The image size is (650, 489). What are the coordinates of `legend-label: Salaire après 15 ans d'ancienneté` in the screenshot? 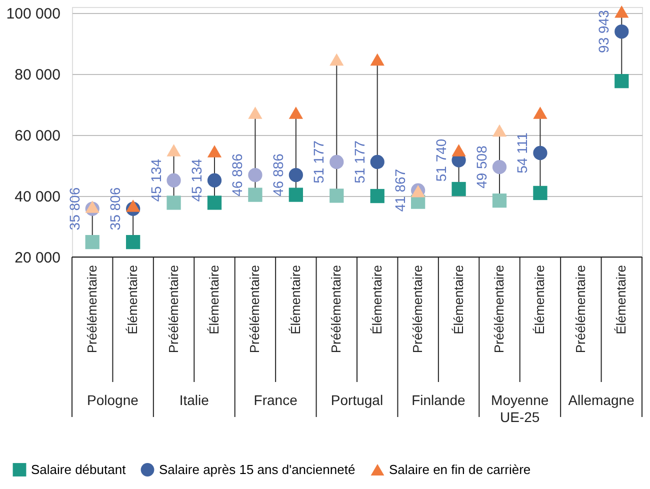 It's located at (257, 469).